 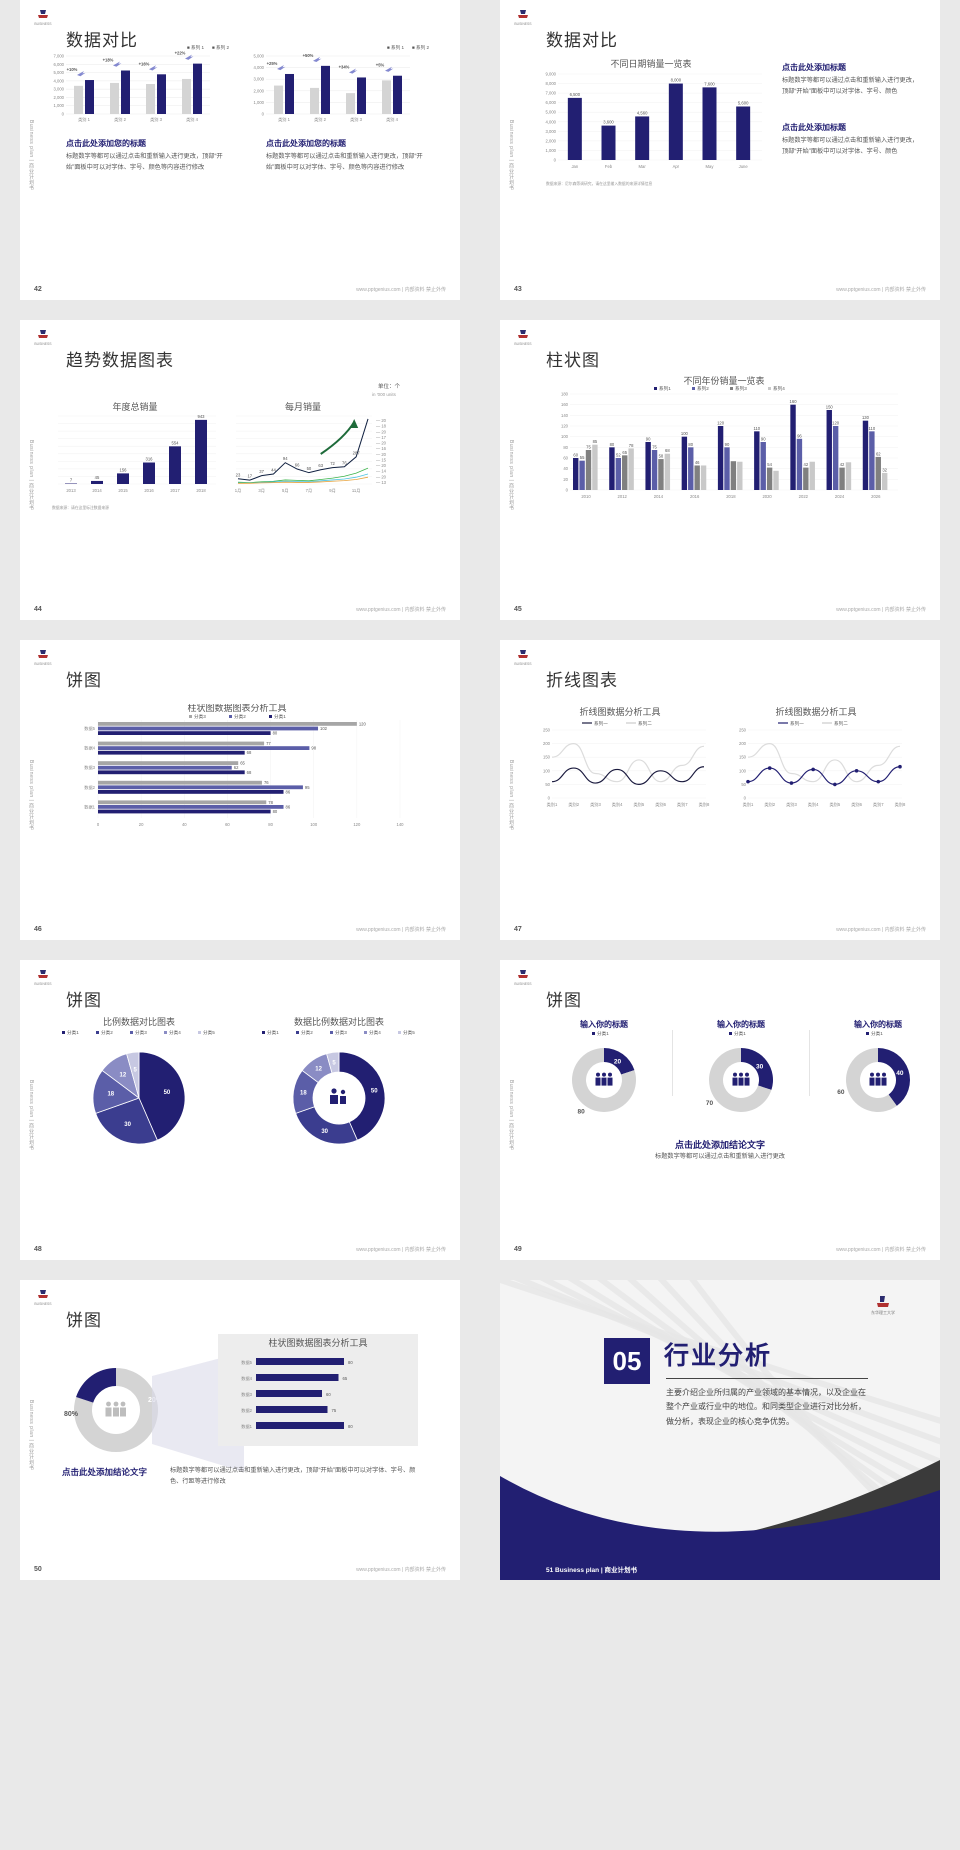 What do you see at coordinates (89, 806) in the screenshot?
I see `svg-text: 数据1` at bounding box center [89, 806].